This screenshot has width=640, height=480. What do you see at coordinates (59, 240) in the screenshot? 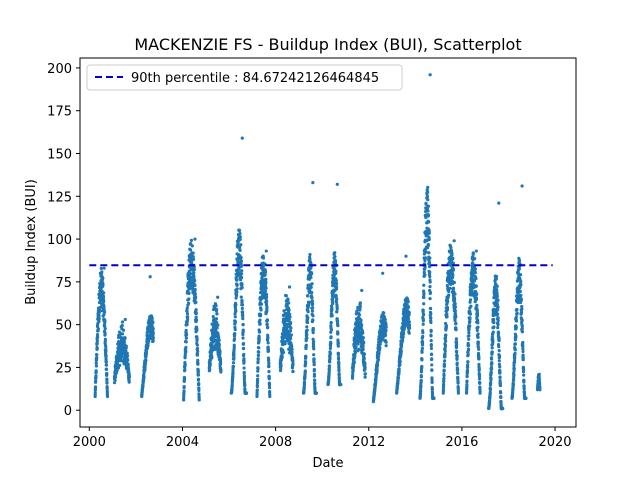
I see `y-tick-label: 100` at bounding box center [59, 240].